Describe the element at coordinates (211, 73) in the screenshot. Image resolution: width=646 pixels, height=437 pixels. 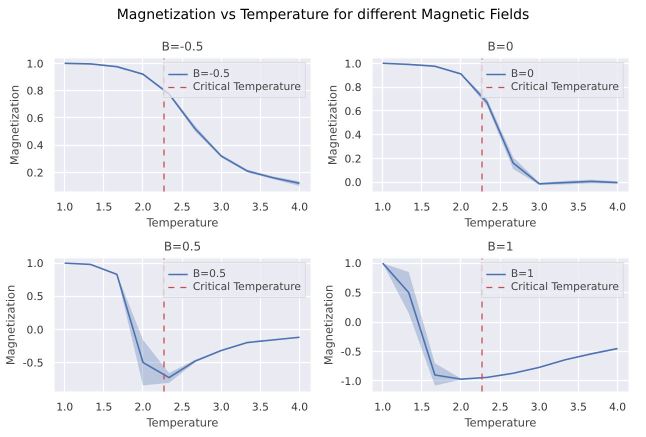
I see `legend-label: B=-0.5` at that location.